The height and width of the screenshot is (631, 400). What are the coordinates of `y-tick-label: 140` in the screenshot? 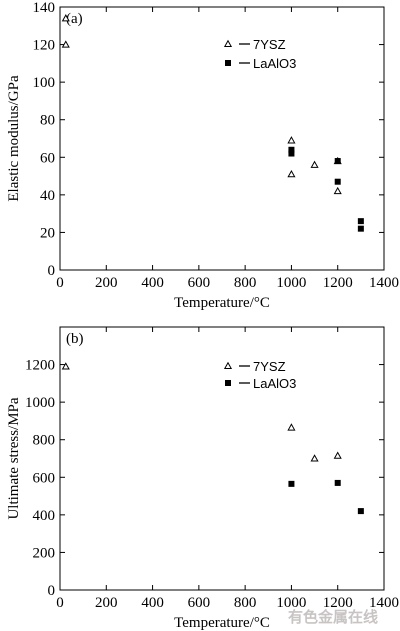 It's located at (44, 8).